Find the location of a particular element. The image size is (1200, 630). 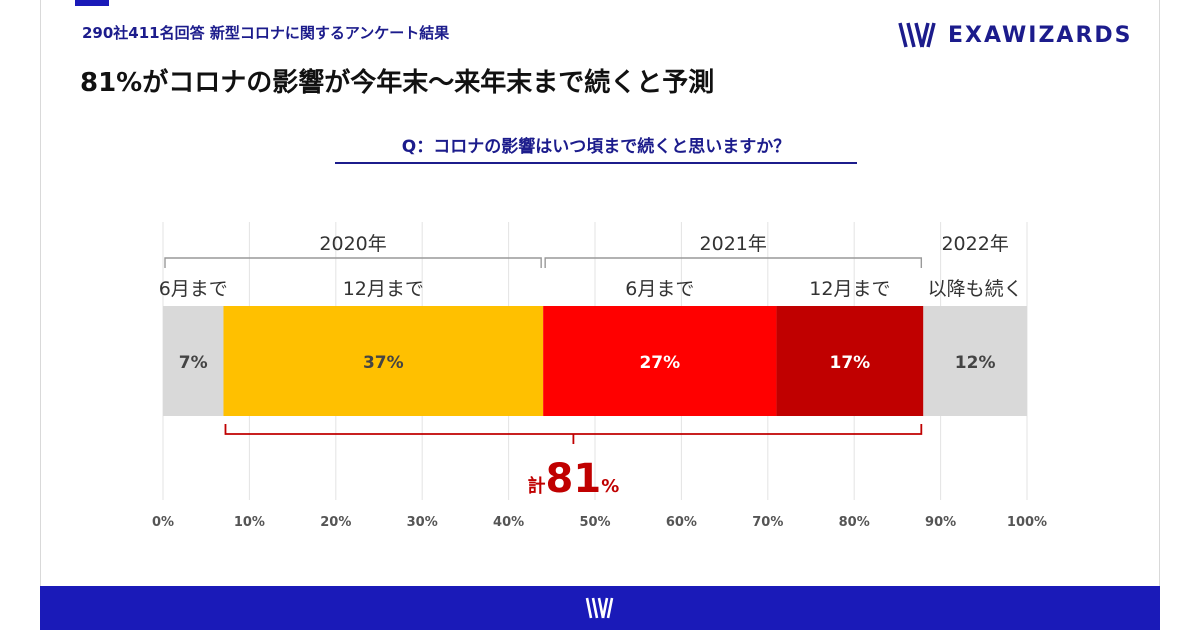

question-underline is located at coordinates (596, 163).